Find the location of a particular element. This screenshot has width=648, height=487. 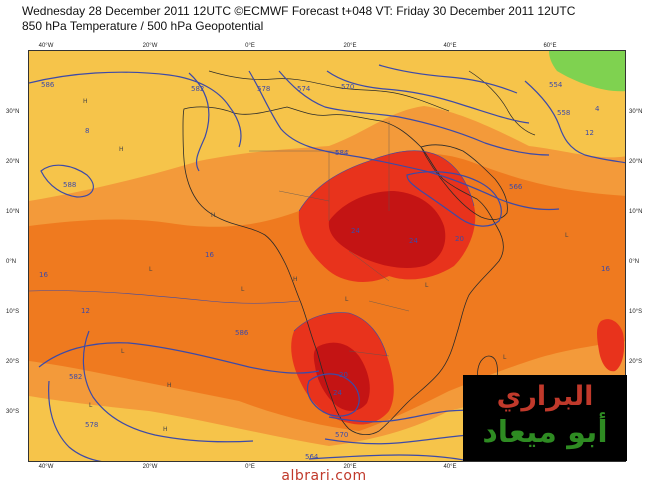

watermark-logo: البراري أبو ميعاد is located at coordinates (545, 418).